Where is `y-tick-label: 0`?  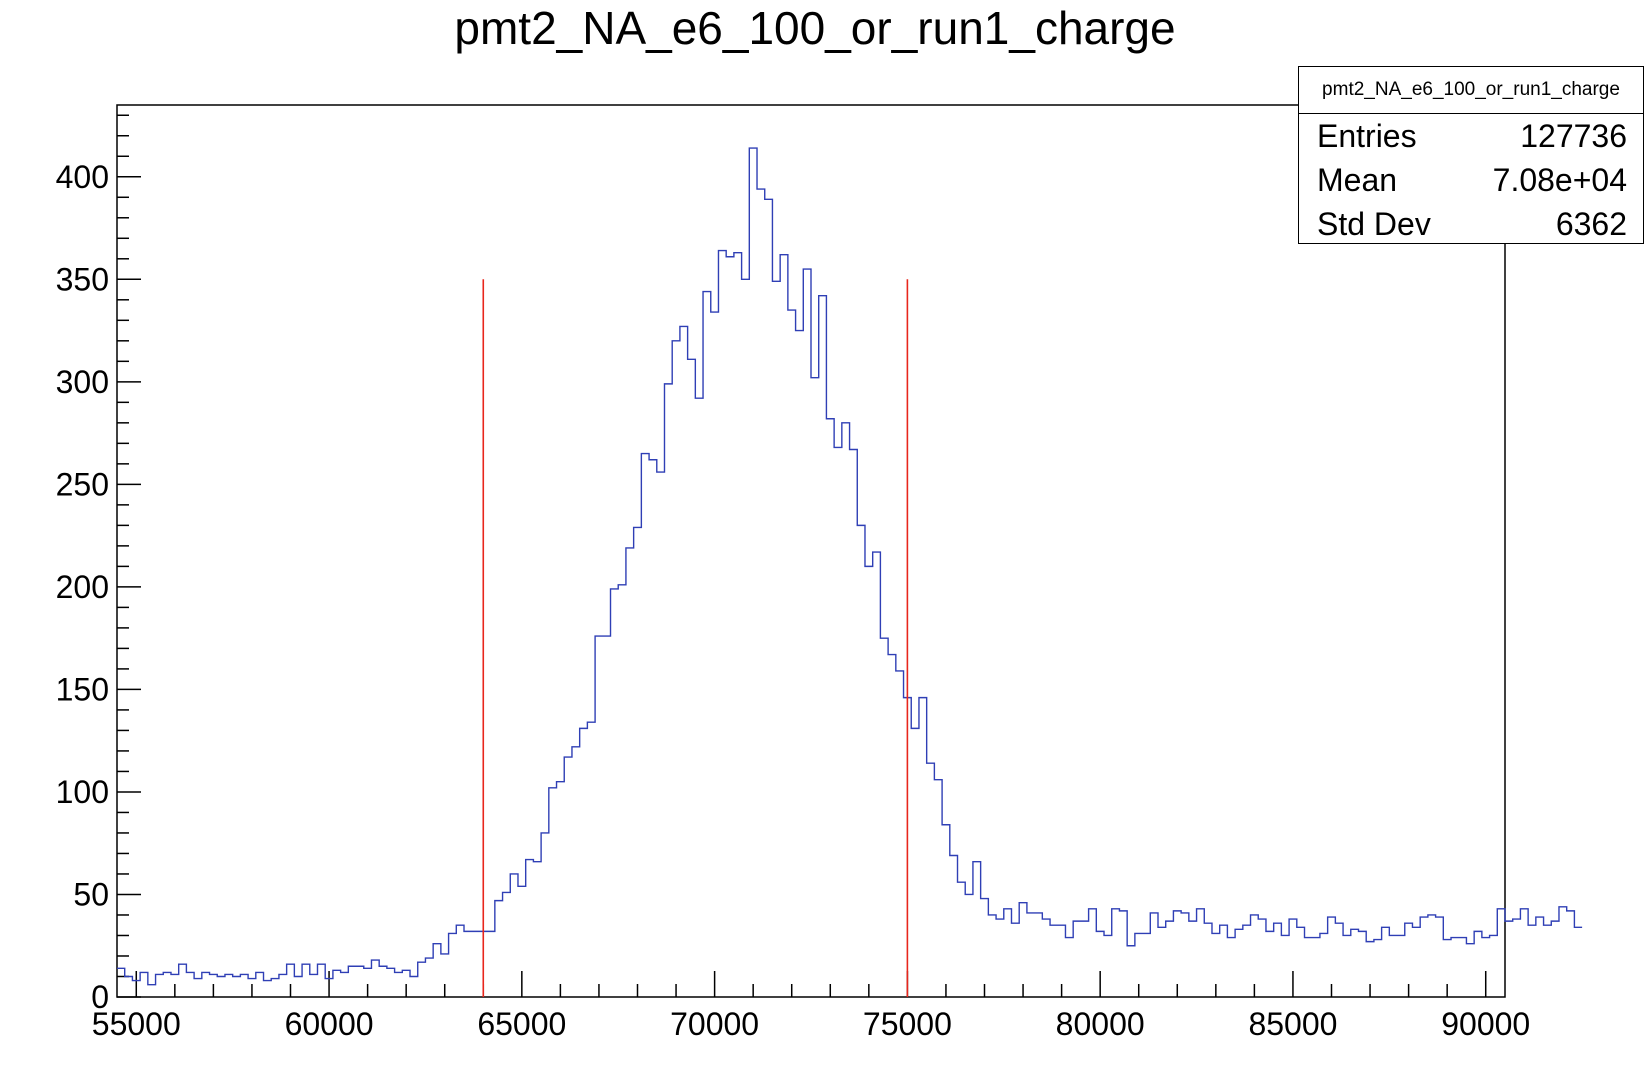 y-tick-label: 0 is located at coordinates (100, 997).